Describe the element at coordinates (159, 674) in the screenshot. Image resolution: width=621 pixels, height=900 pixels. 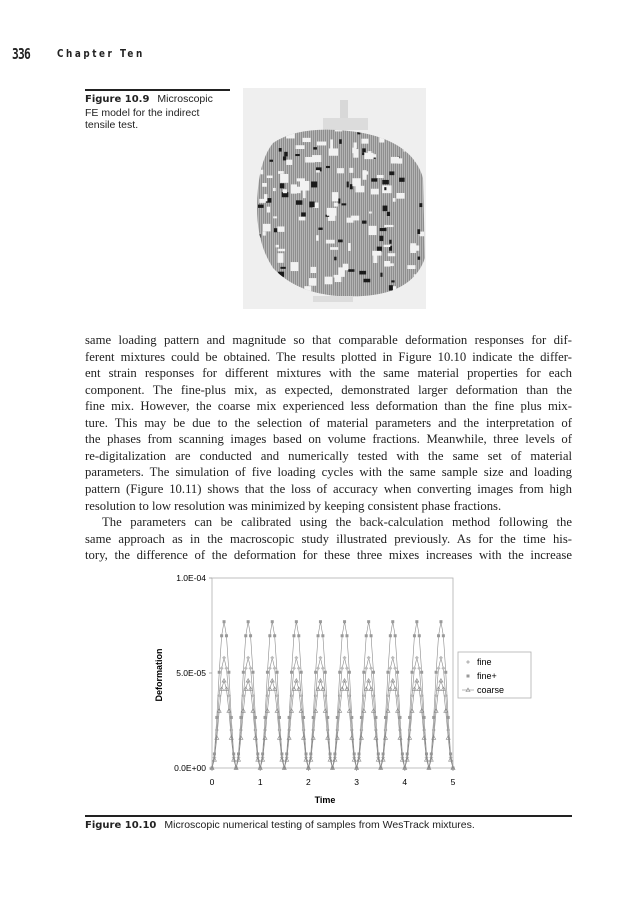
I see `y-axis-label: Deformation` at that location.